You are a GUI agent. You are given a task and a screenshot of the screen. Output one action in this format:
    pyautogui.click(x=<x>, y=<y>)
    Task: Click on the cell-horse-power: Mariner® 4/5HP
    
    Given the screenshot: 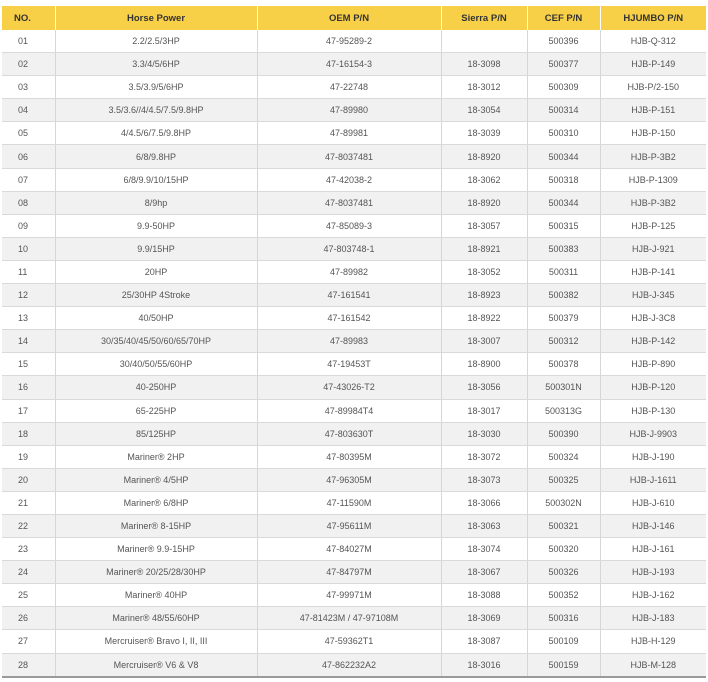 What is the action you would take?
    pyautogui.click(x=156, y=480)
    